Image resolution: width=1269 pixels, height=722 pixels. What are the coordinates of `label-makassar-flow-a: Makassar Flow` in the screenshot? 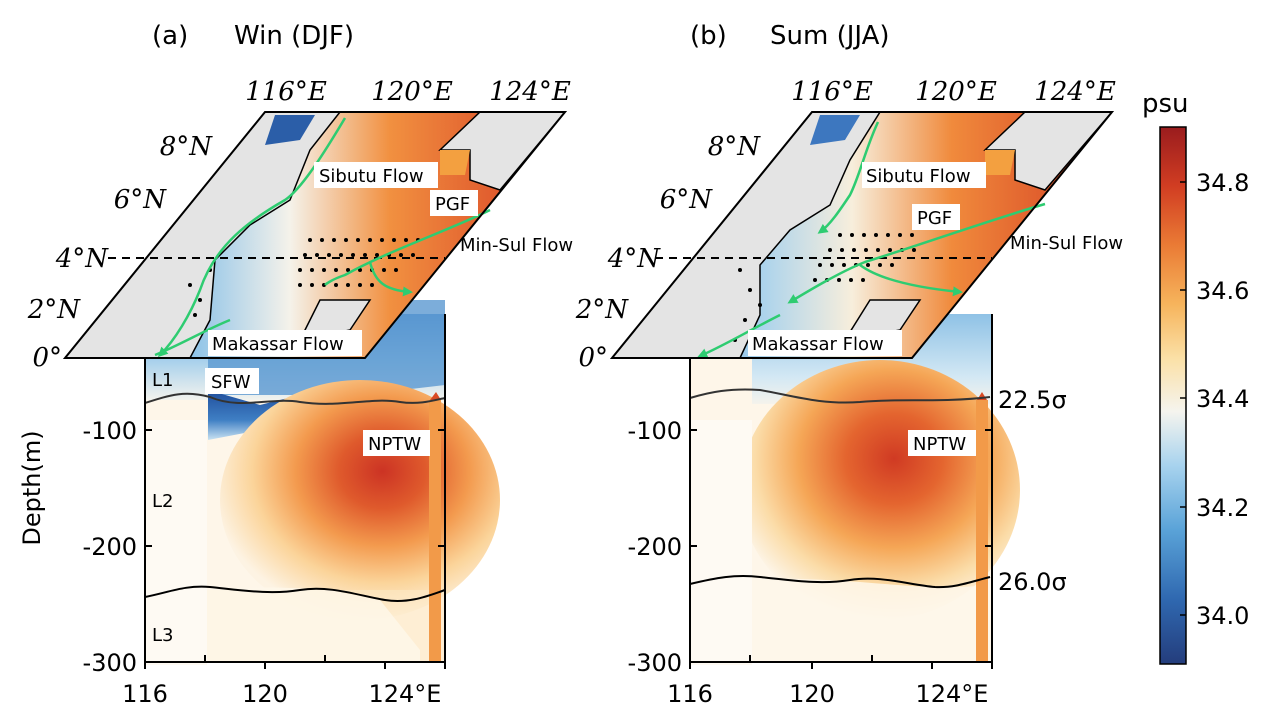 It's located at (278, 344).